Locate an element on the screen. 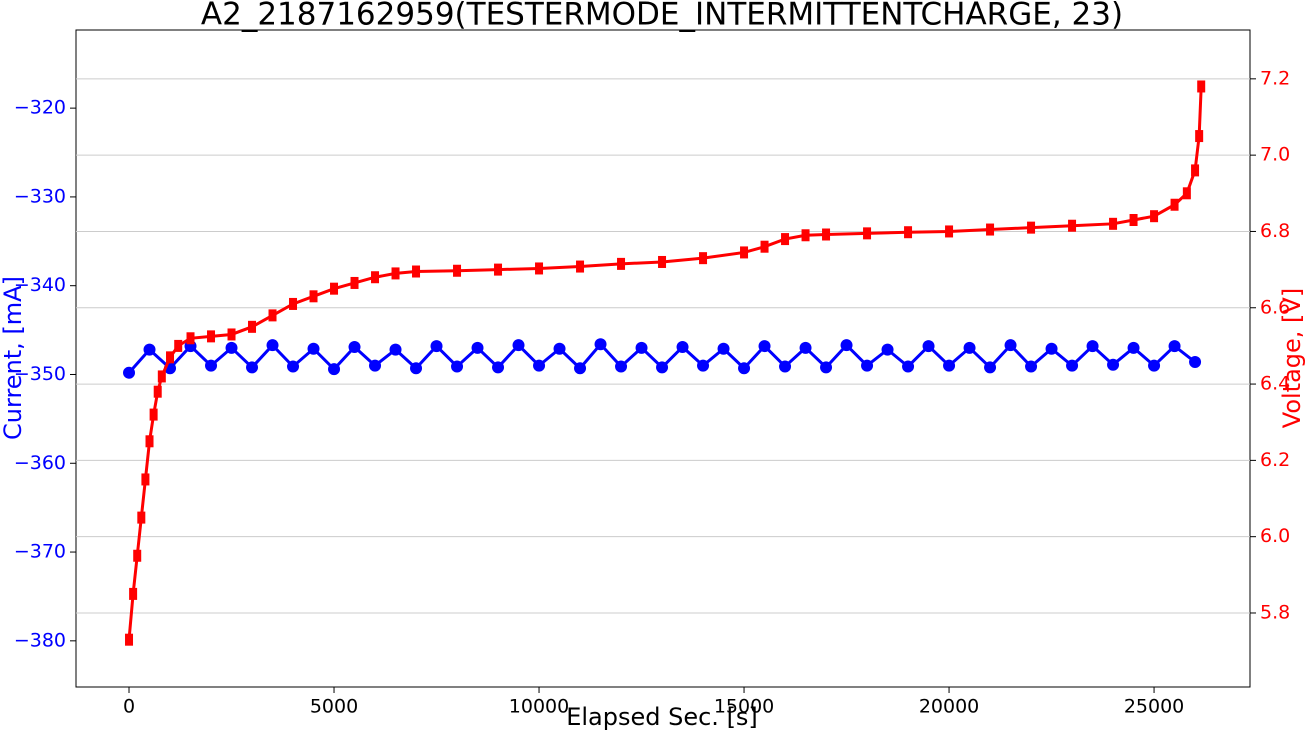 The width and height of the screenshot is (1308, 735). y-tick-label: −350 is located at coordinates (40, 374).